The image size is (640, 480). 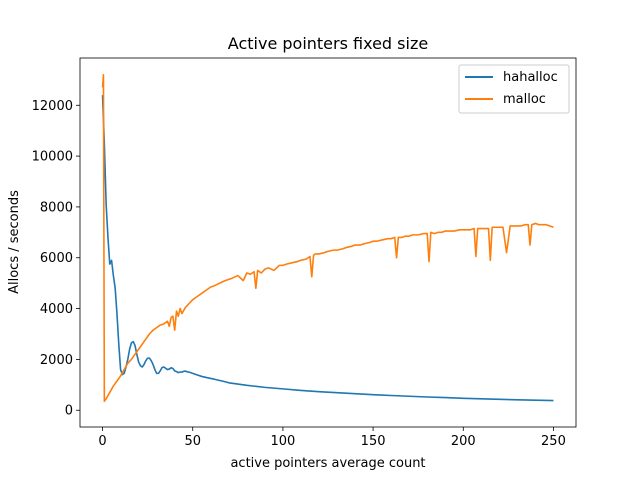 What do you see at coordinates (373, 441) in the screenshot?
I see `x-tick-label: 150` at bounding box center [373, 441].